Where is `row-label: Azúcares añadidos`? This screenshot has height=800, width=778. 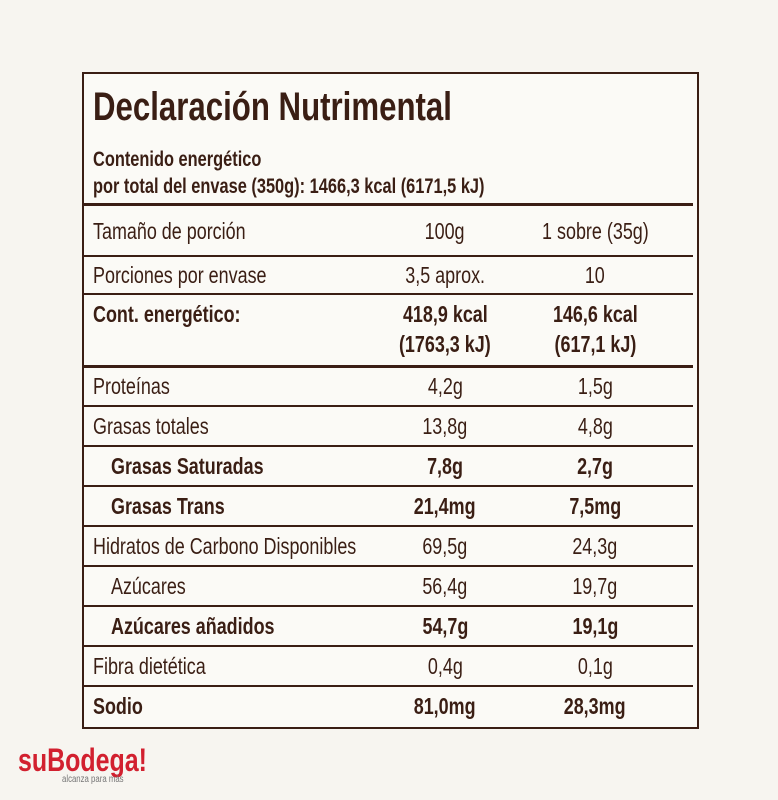
row-label: Azúcares añadidos is located at coordinates (193, 625).